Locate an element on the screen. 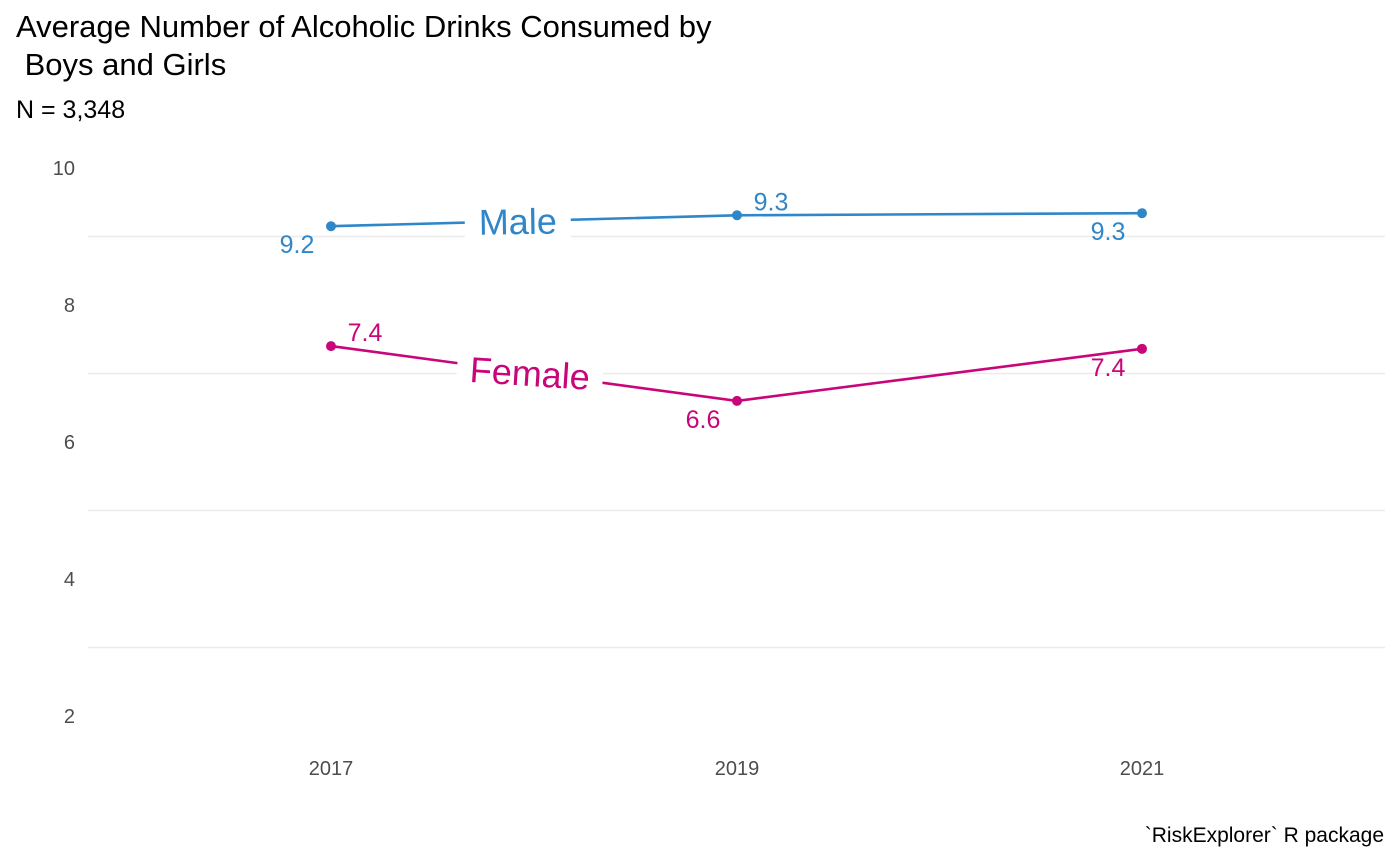  data-label: 6.6 is located at coordinates (703, 420).